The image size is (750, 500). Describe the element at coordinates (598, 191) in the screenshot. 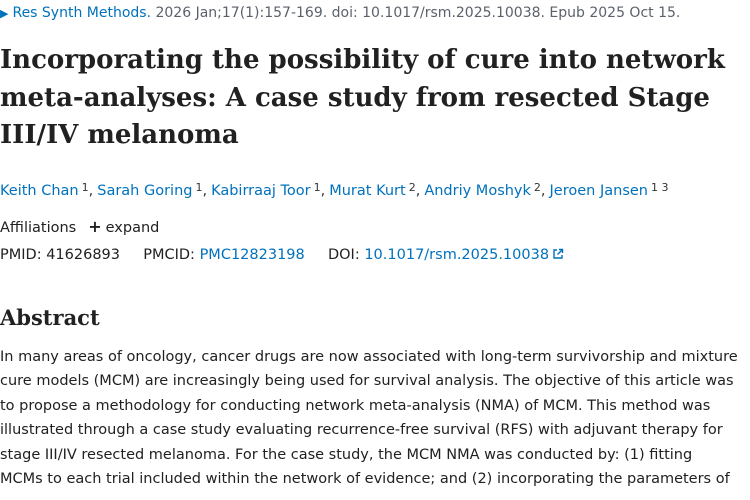

I see `author-link: Jeroen Jansen` at that location.